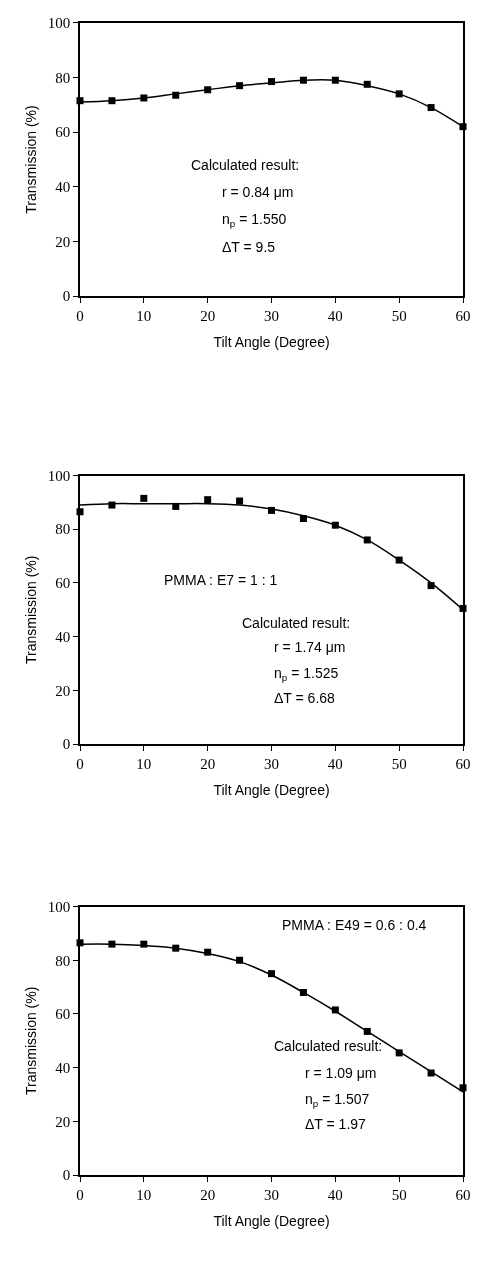 Image resolution: width=498 pixels, height=1272 pixels. What do you see at coordinates (354, 925) in the screenshot?
I see `annotation: PMMA : E49 = 0.6 : 0.4` at bounding box center [354, 925].